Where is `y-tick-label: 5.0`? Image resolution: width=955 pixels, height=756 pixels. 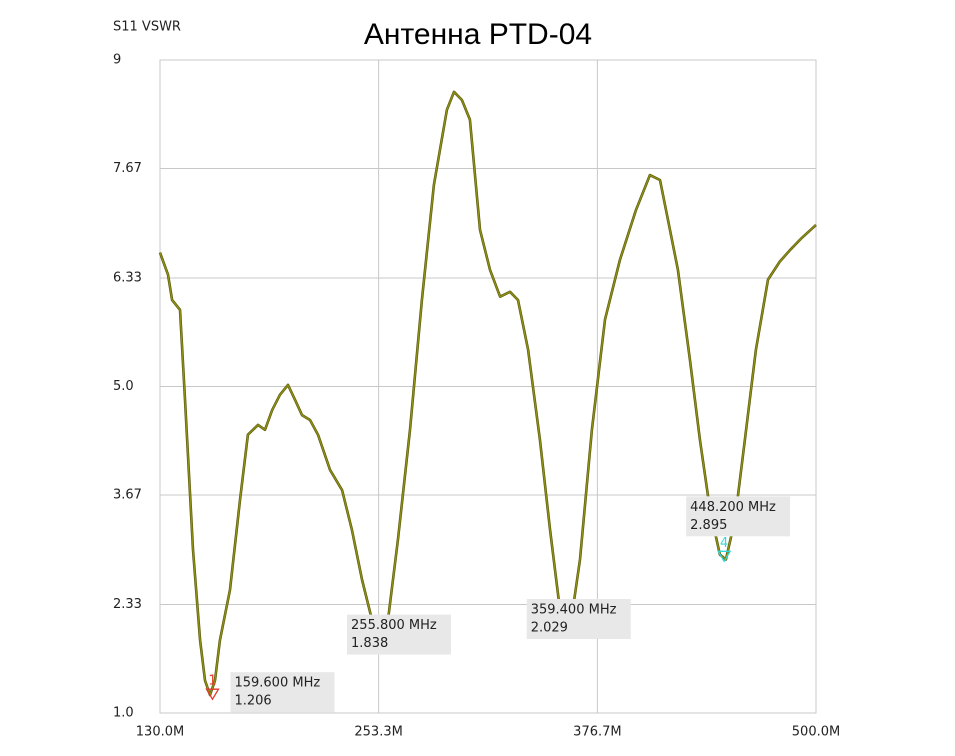 y-tick-label: 5.0 is located at coordinates (123, 386).